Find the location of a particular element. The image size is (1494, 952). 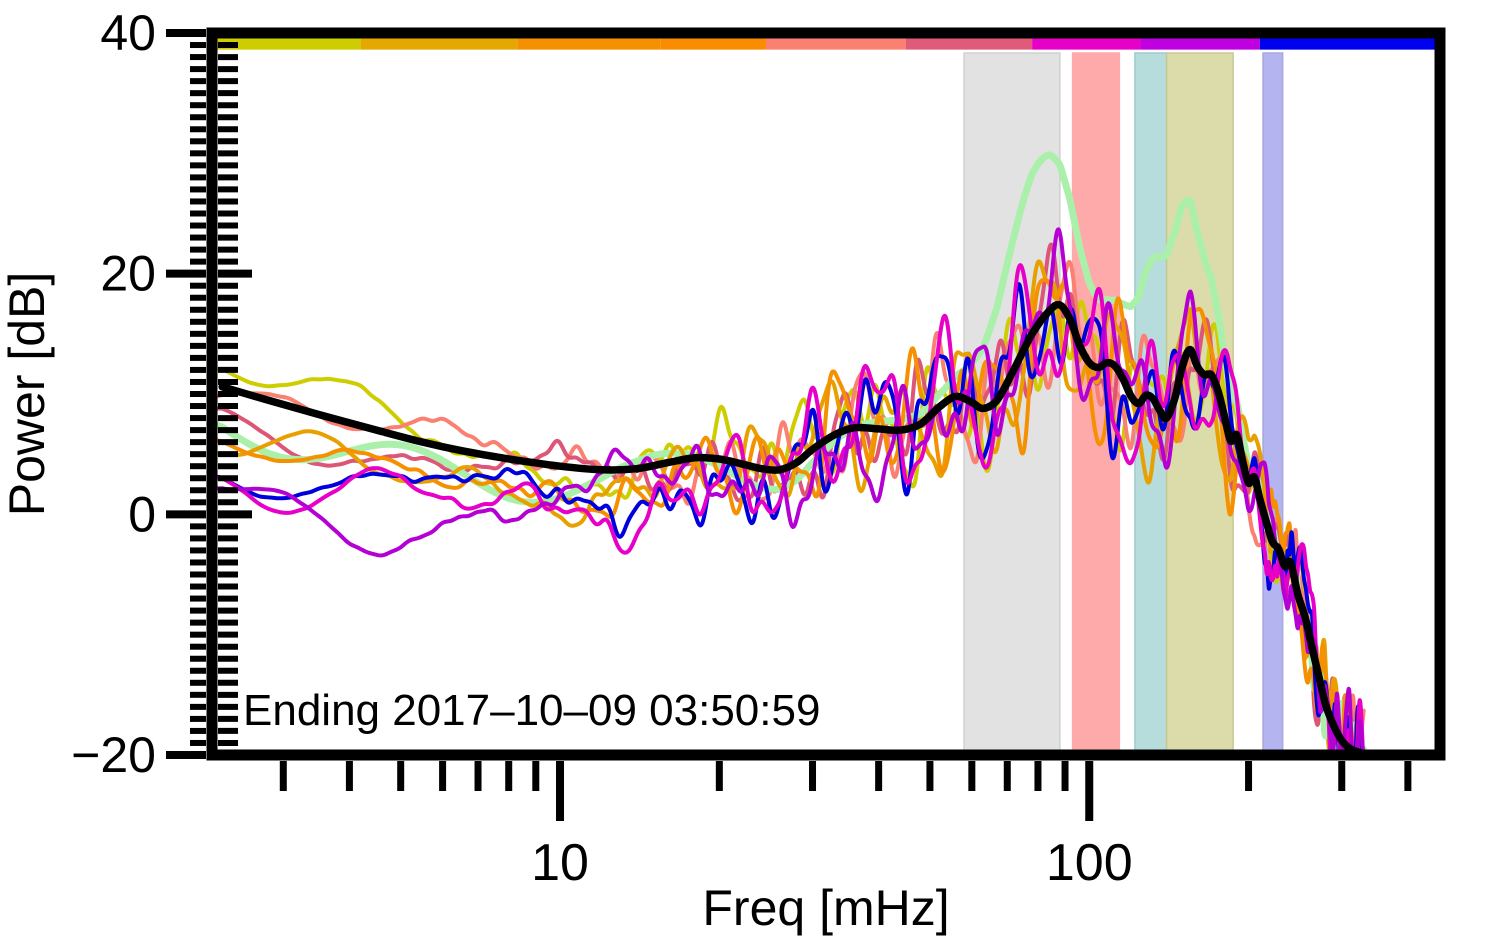

y-tick-label: 0 is located at coordinates (142, 514).